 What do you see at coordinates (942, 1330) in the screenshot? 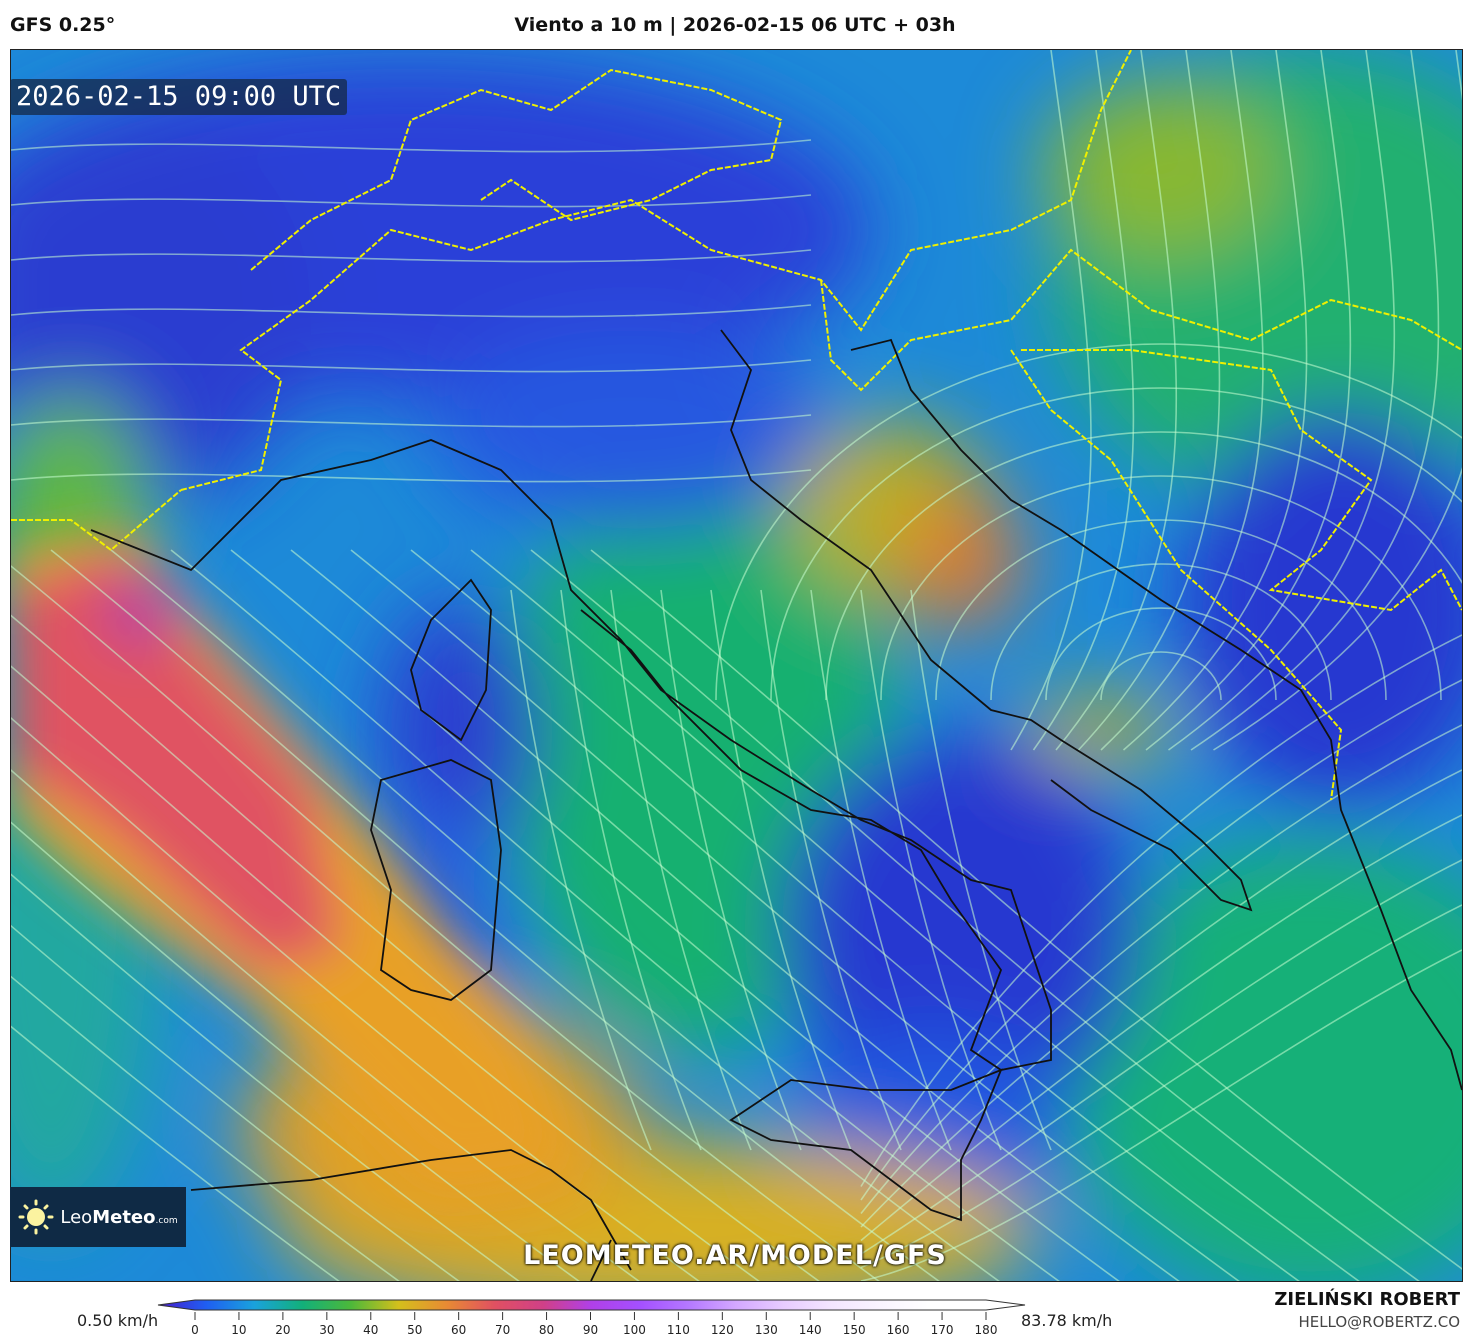
I see `colorbar-tick-label: 170` at bounding box center [942, 1330].